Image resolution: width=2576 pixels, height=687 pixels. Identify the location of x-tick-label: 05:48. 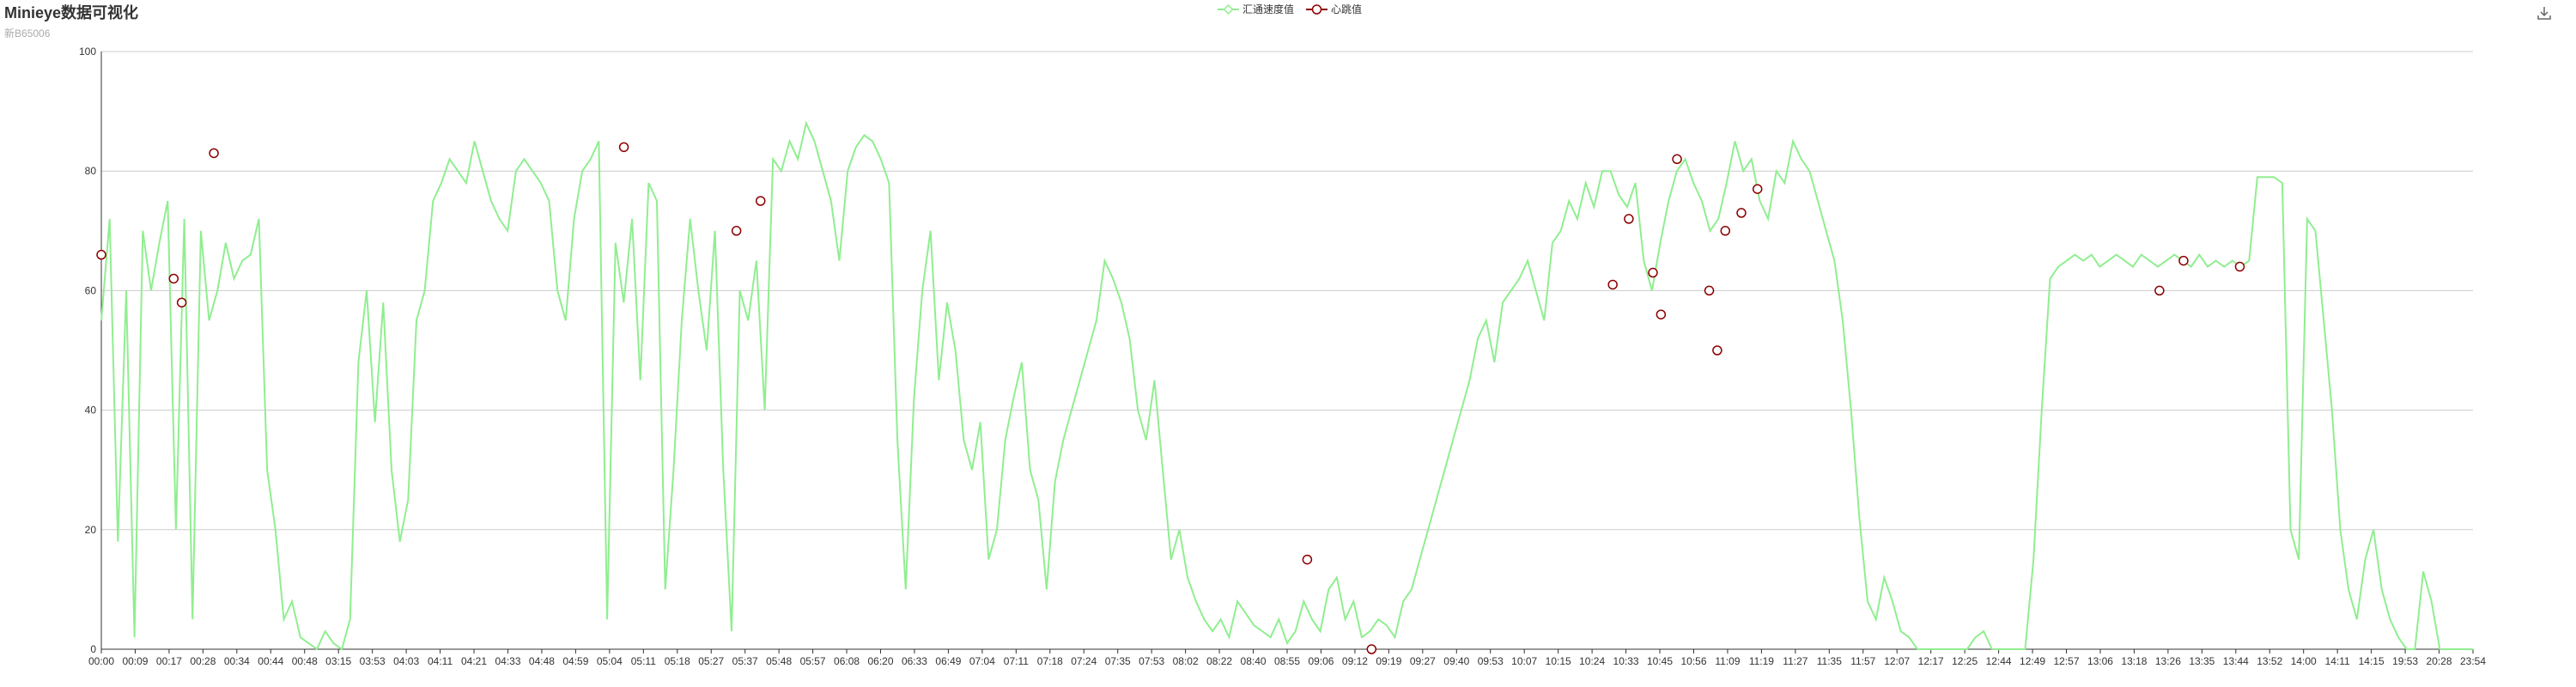
(779, 661).